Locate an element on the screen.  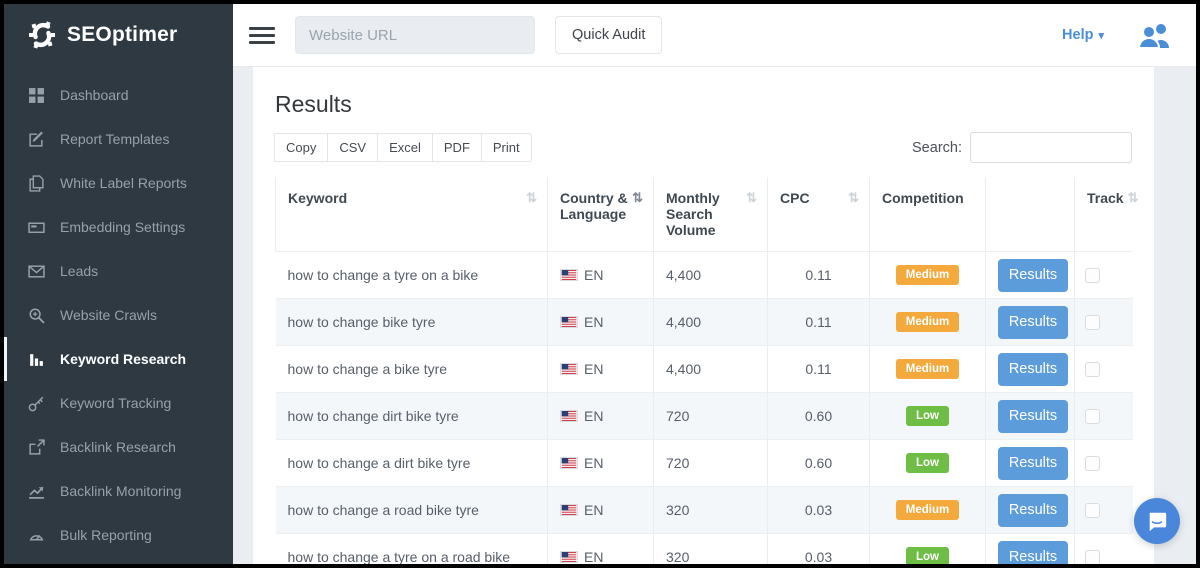
hamburger-menu-icon is located at coordinates (262, 35).